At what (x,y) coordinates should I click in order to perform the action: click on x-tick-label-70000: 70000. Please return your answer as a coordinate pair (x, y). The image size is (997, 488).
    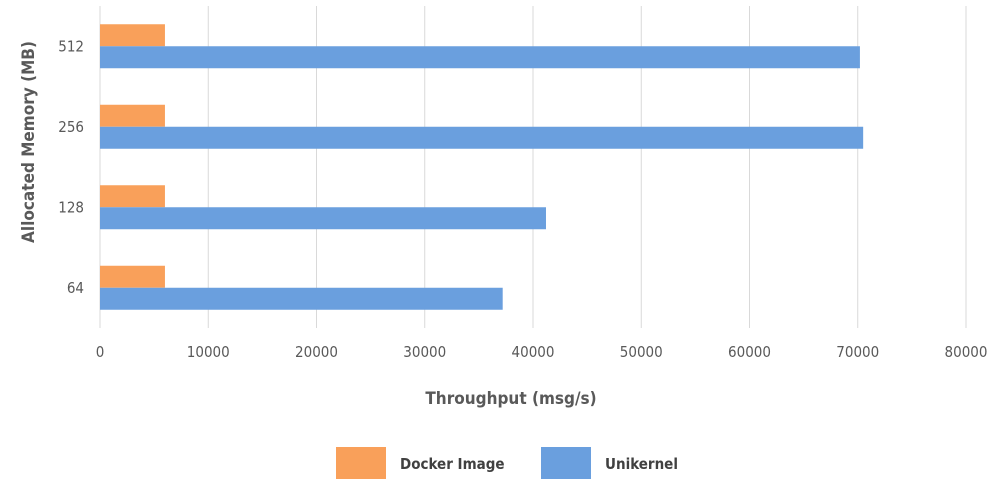
    Looking at the image, I should click on (857, 352).